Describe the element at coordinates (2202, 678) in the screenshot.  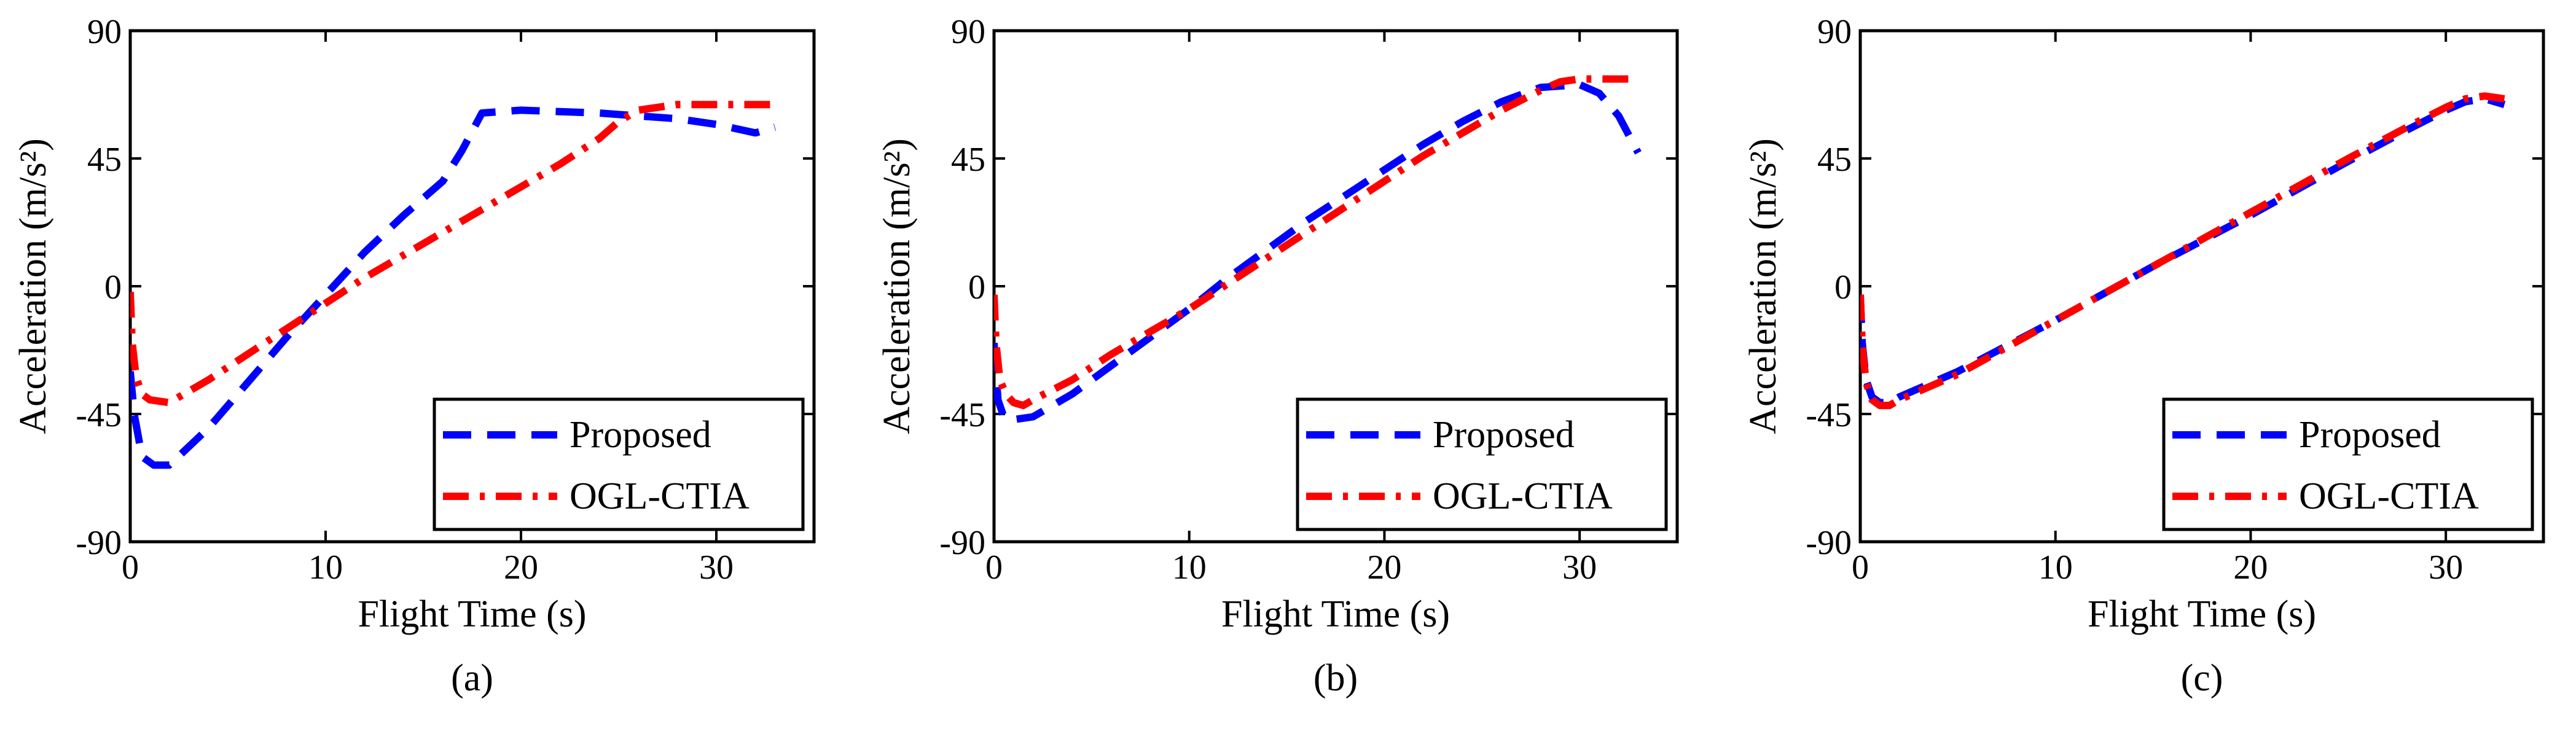
I see `panel-caption: (c)` at that location.